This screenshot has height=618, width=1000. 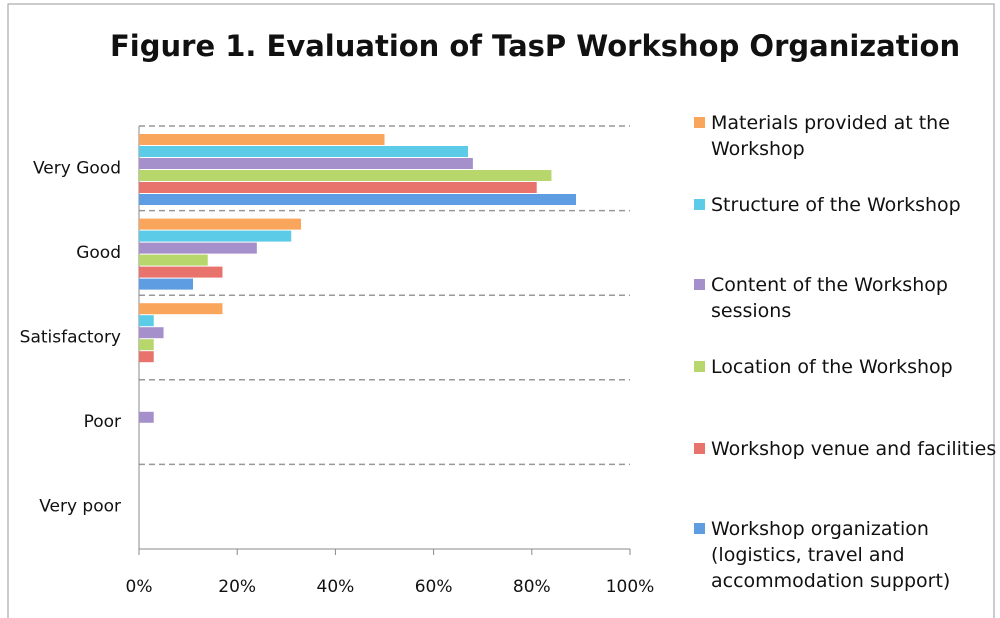 What do you see at coordinates (336, 587) in the screenshot?
I see `x-tick-label: 40%` at bounding box center [336, 587].